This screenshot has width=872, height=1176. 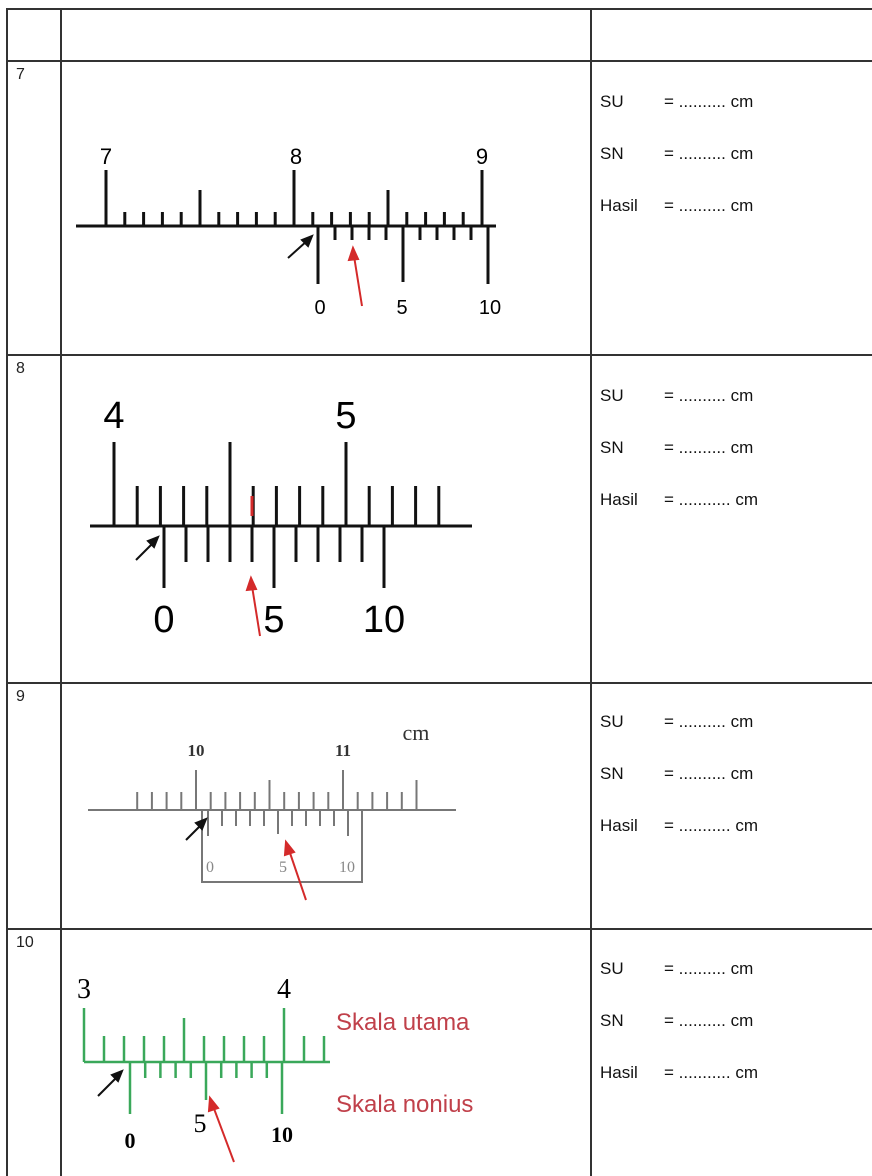 I want to click on table-border-top, so click(x=439, y=9).